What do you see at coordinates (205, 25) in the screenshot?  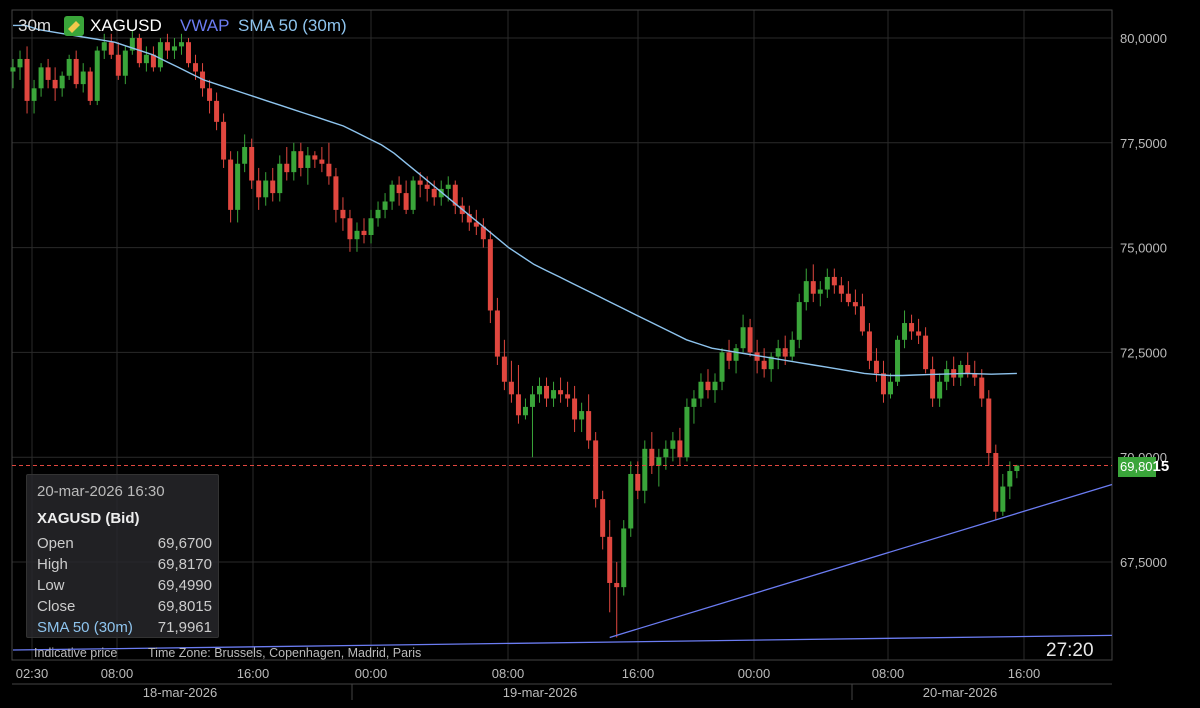 I see `vwap-legend: VWAP` at bounding box center [205, 25].